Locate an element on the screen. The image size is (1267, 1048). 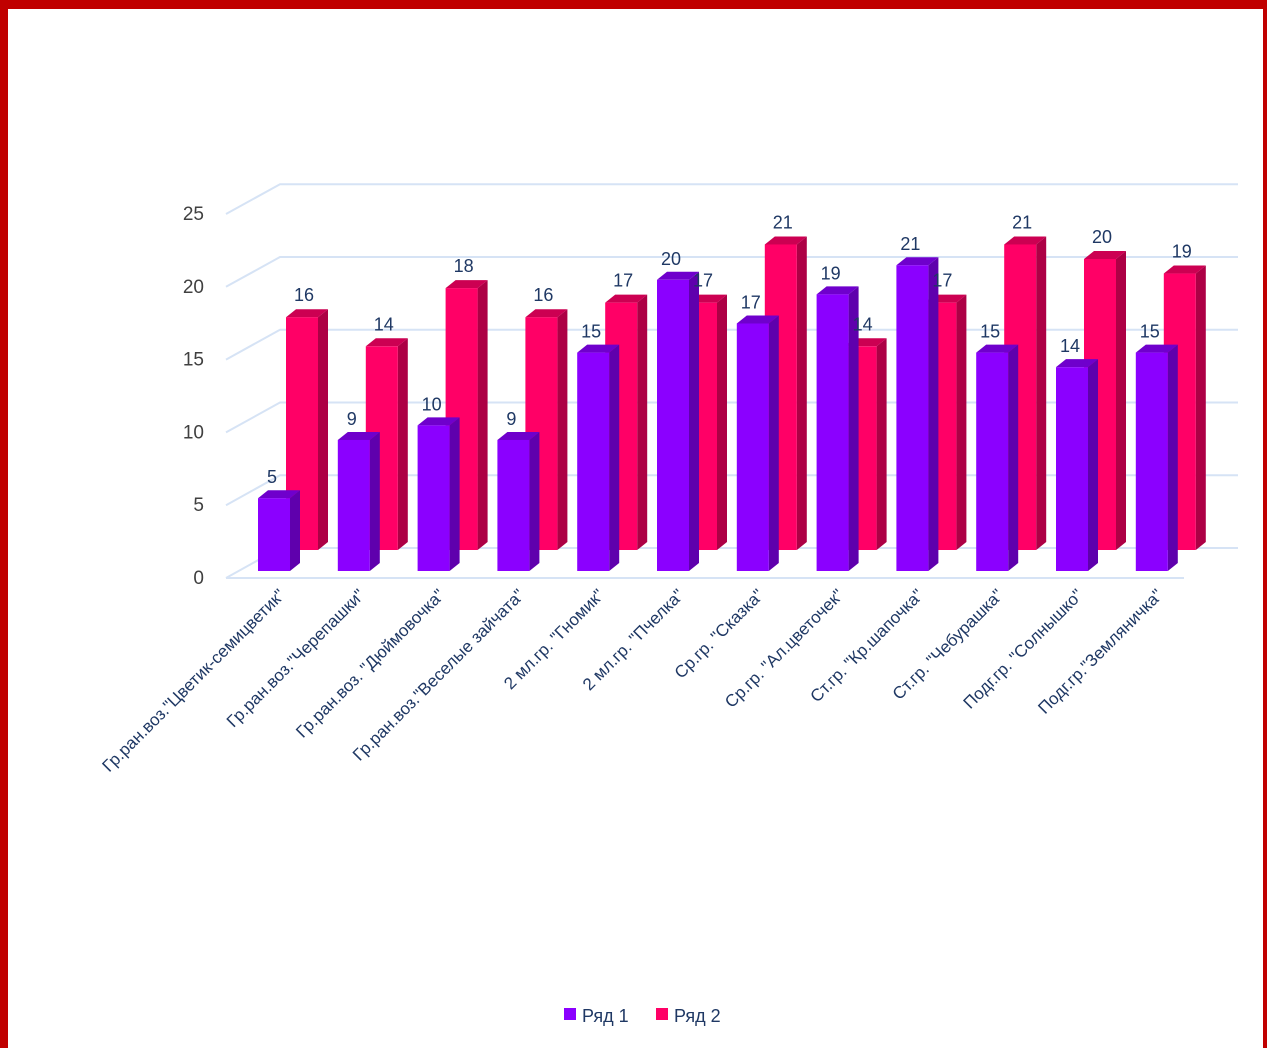
series-1-data-label: 14 is located at coordinates (1070, 346).